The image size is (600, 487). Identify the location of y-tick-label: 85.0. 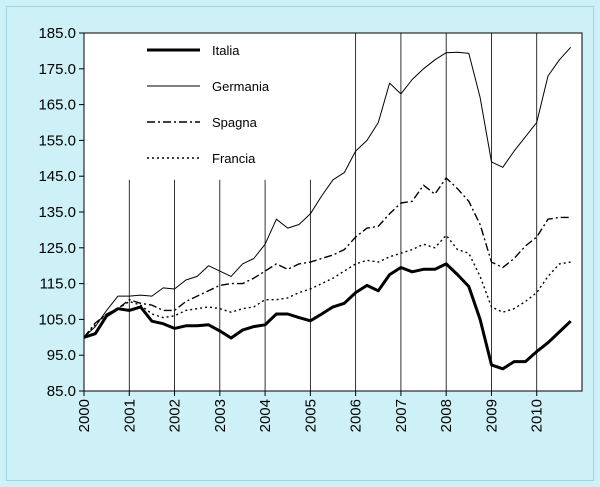
(61, 391).